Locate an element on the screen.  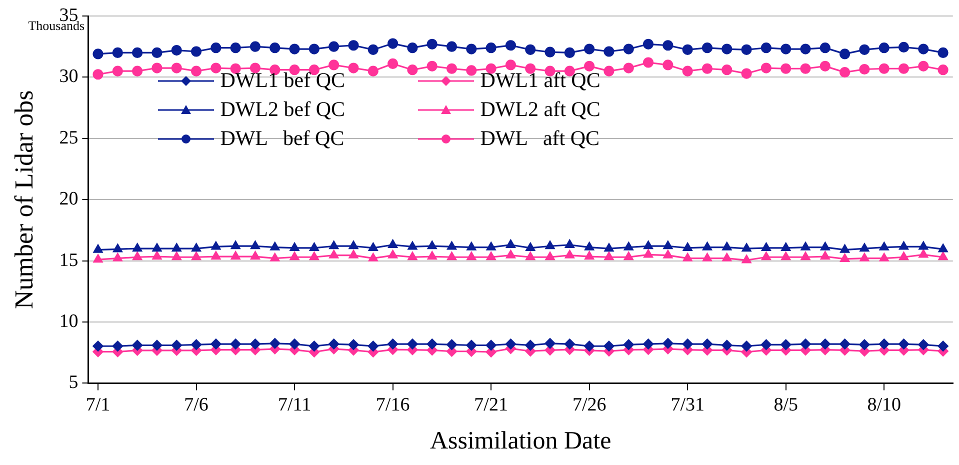
x-tick-label: 8/5 is located at coordinates (786, 405).